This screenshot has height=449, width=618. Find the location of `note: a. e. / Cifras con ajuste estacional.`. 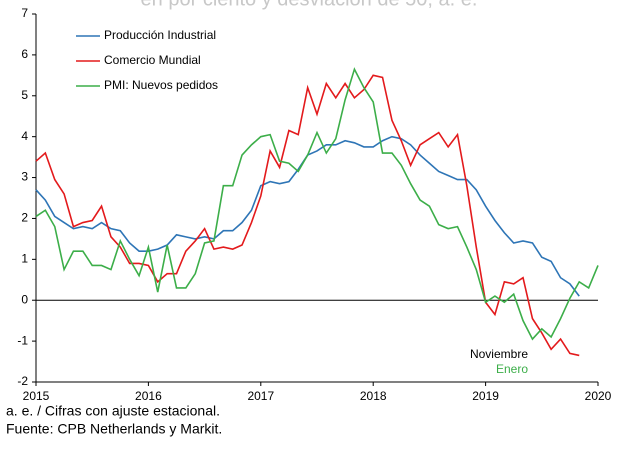

note: a. e. / Cifras con ajuste estacional. is located at coordinates (113, 411).